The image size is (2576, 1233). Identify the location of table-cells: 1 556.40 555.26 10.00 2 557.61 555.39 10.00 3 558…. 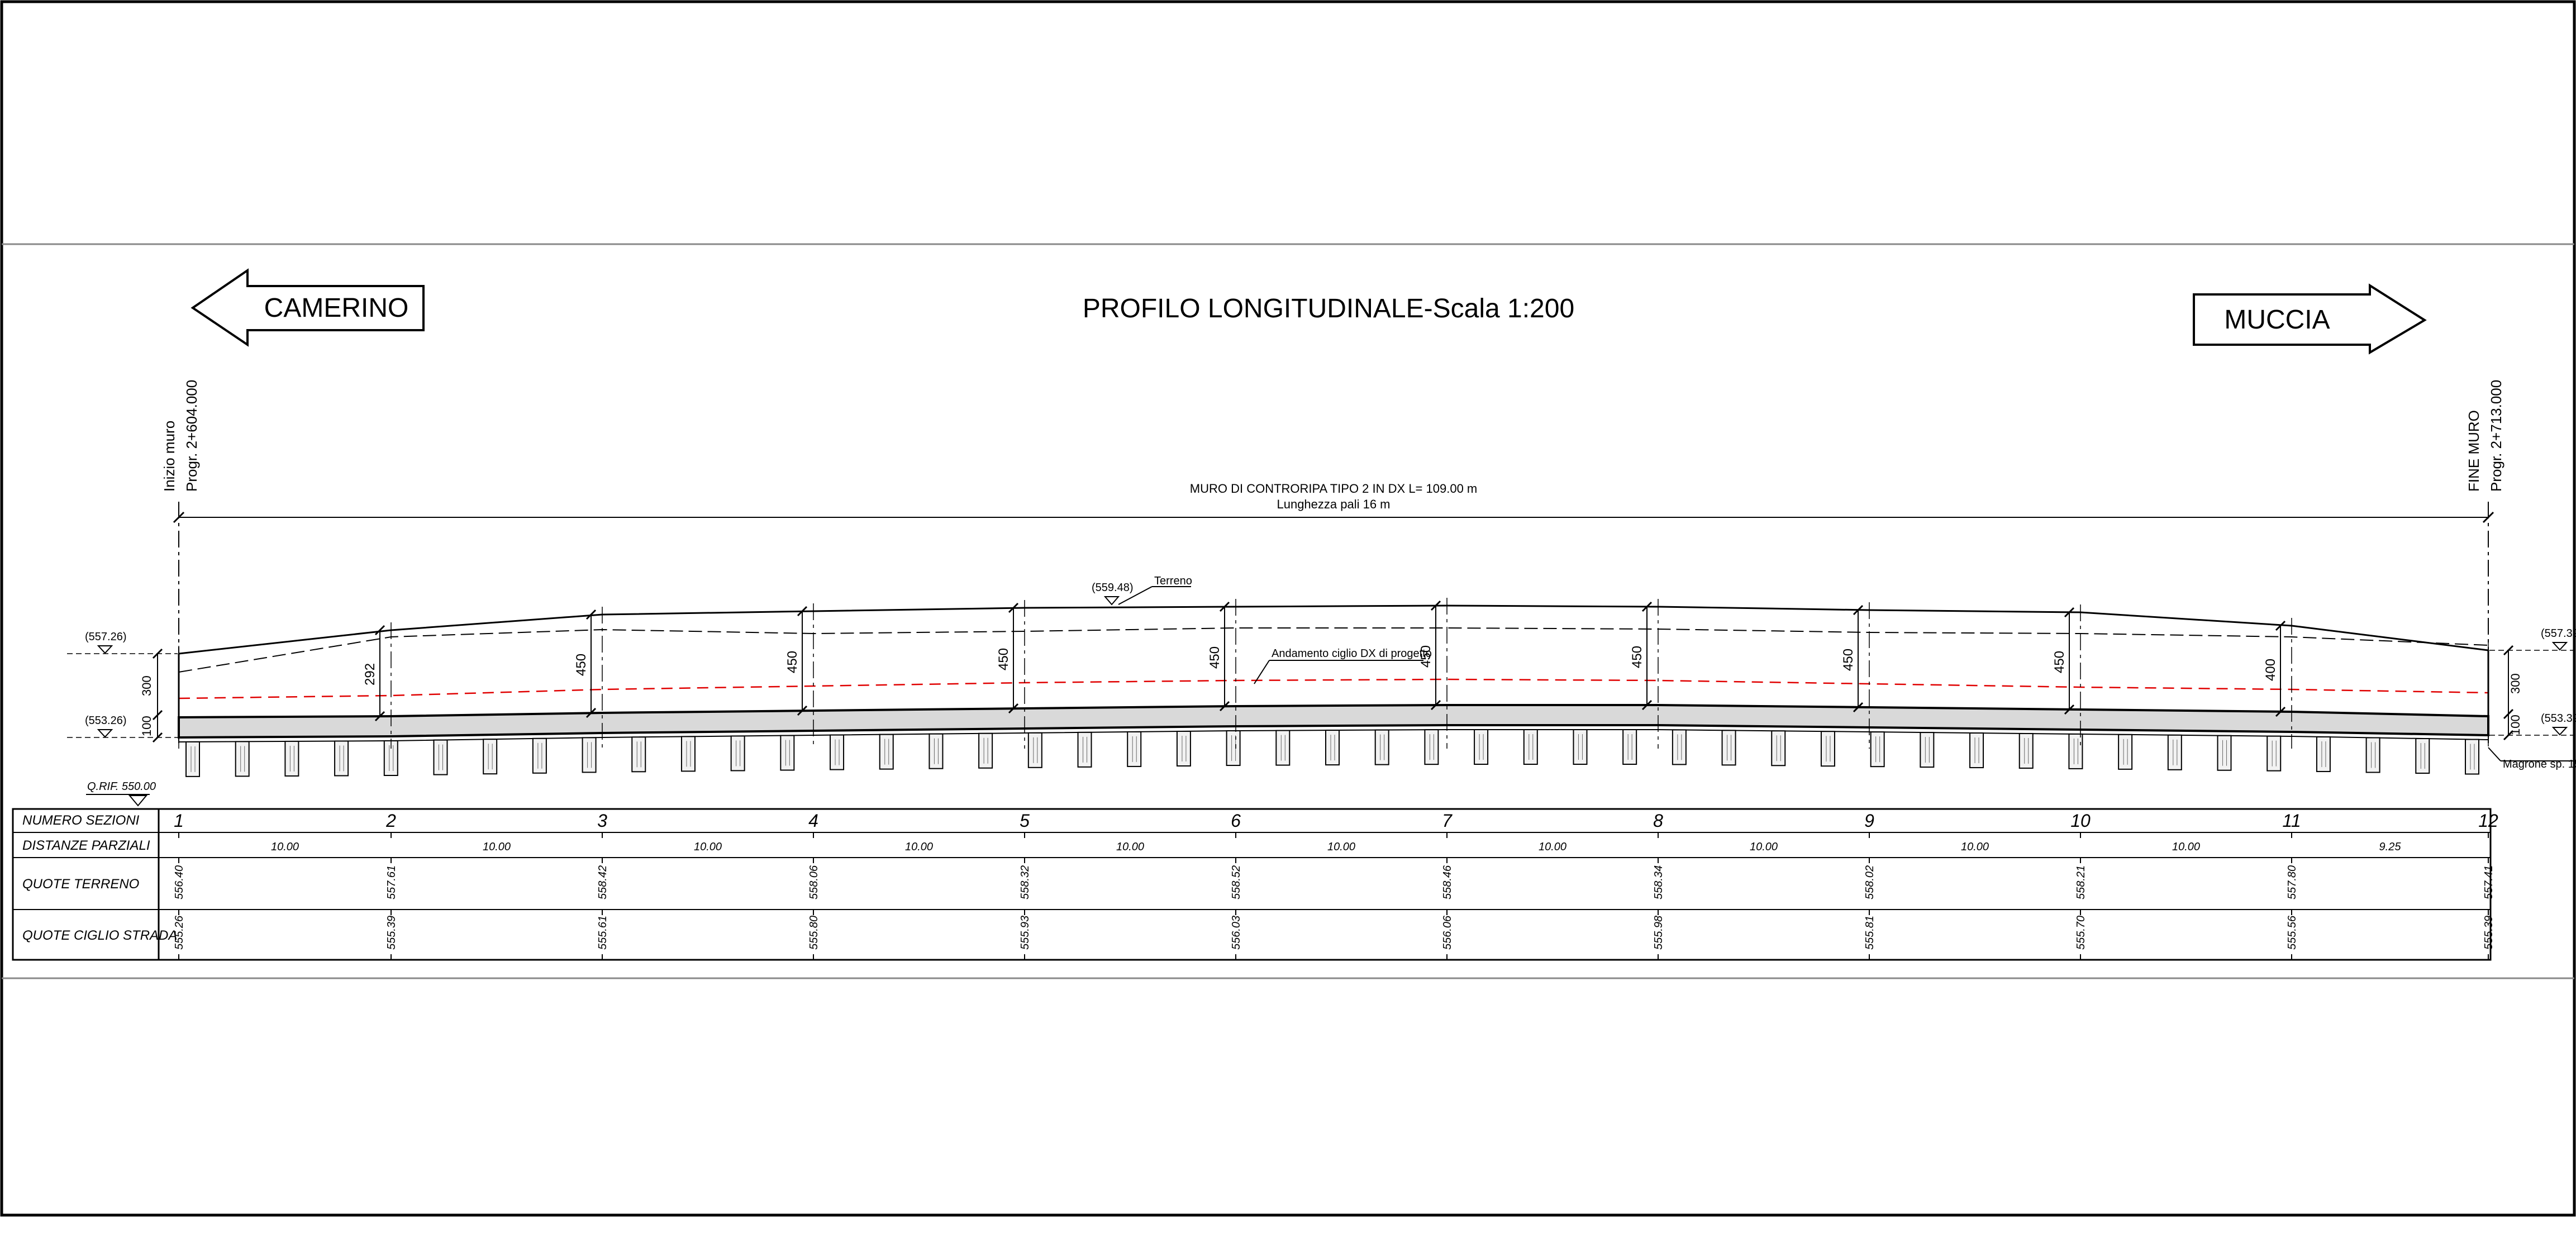
(1335, 885).